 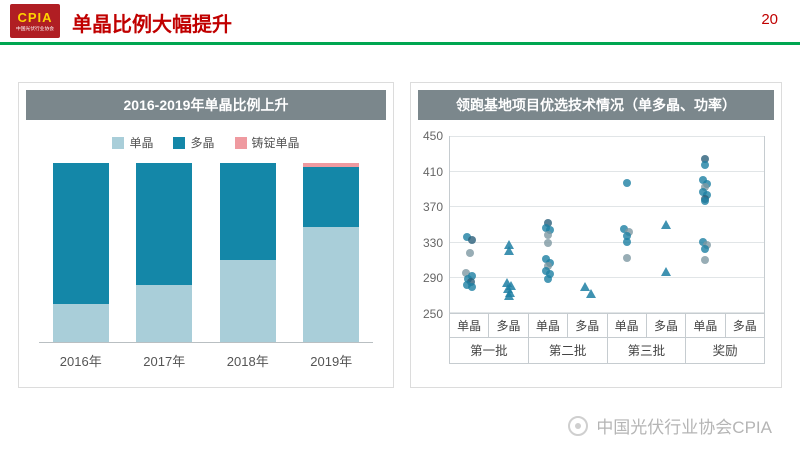 I want to click on y-tick-label: 370, so click(x=432, y=207).